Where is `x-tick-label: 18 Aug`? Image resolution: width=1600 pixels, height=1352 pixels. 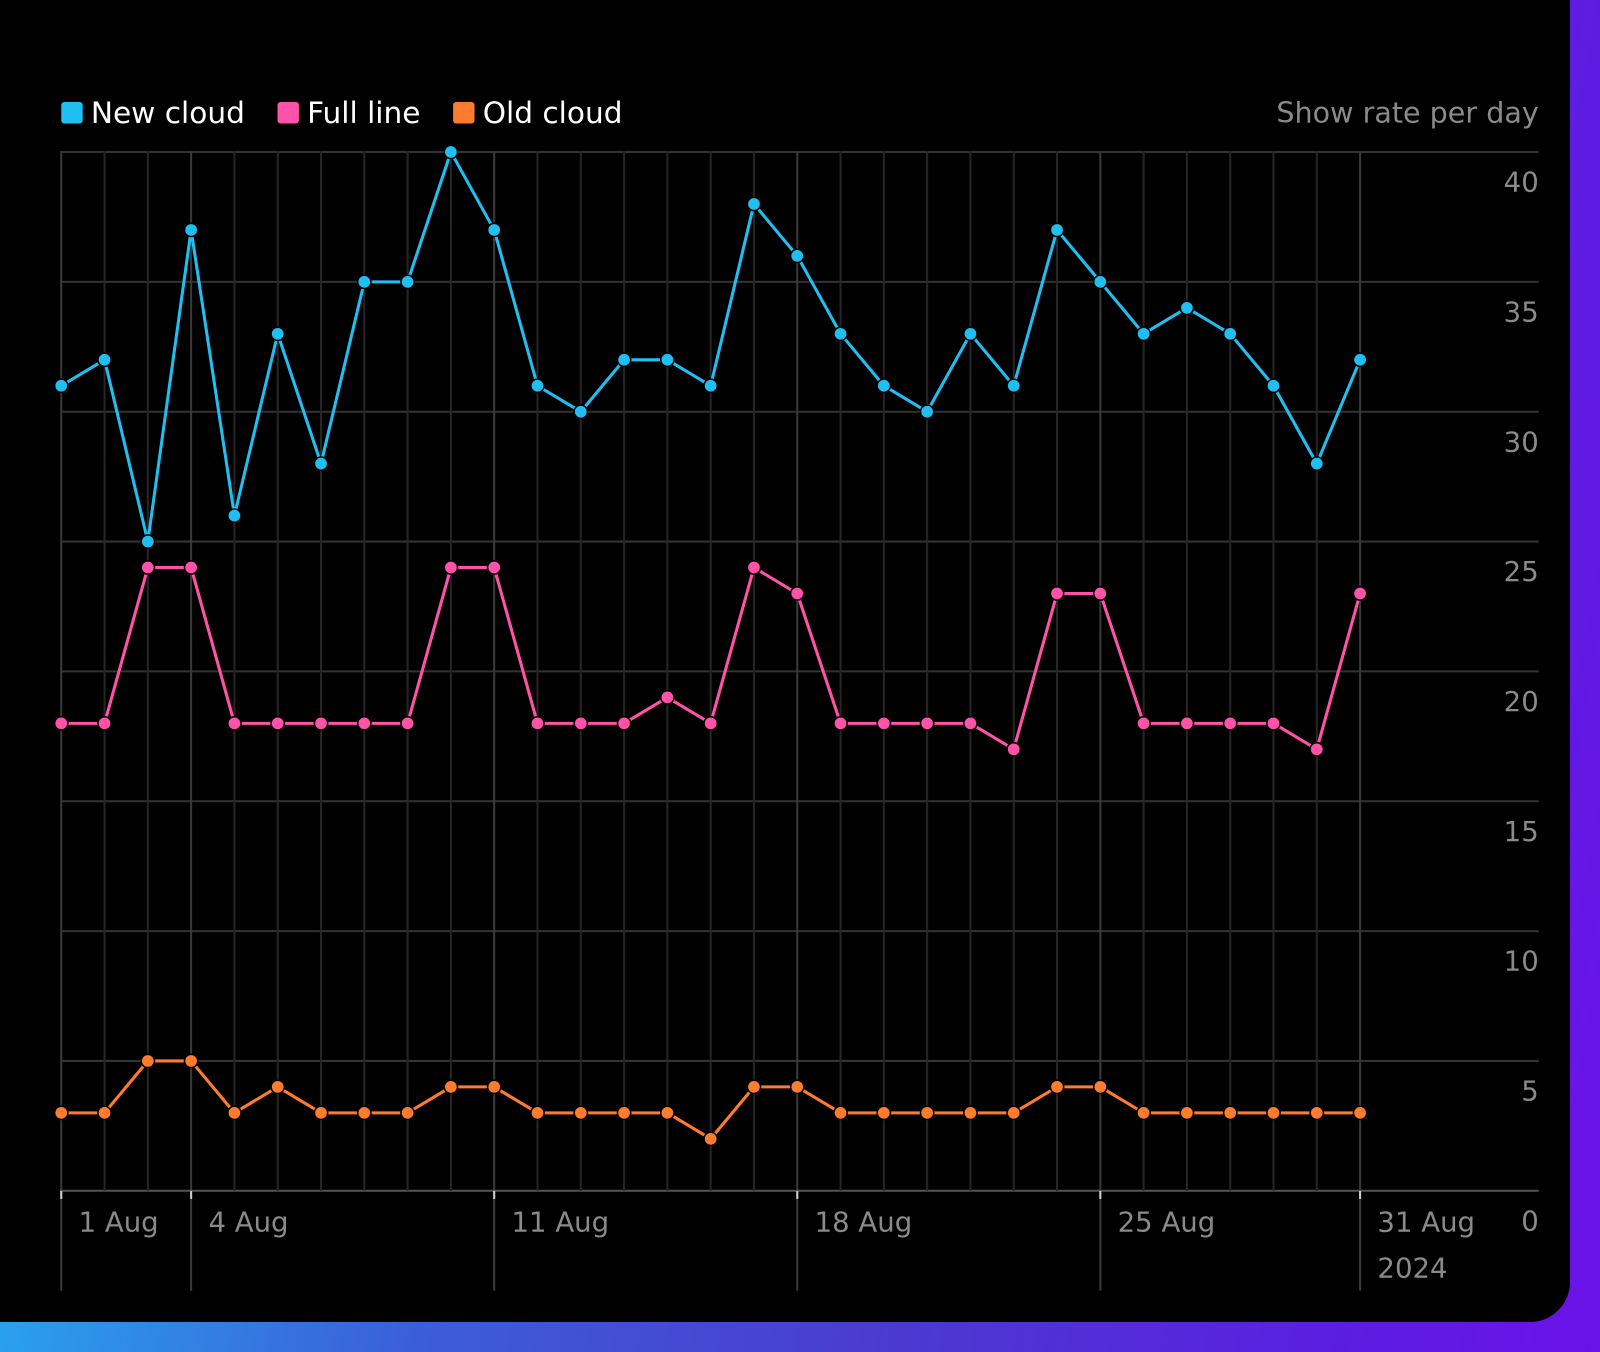
x-tick-label: 18 Aug is located at coordinates (864, 1222).